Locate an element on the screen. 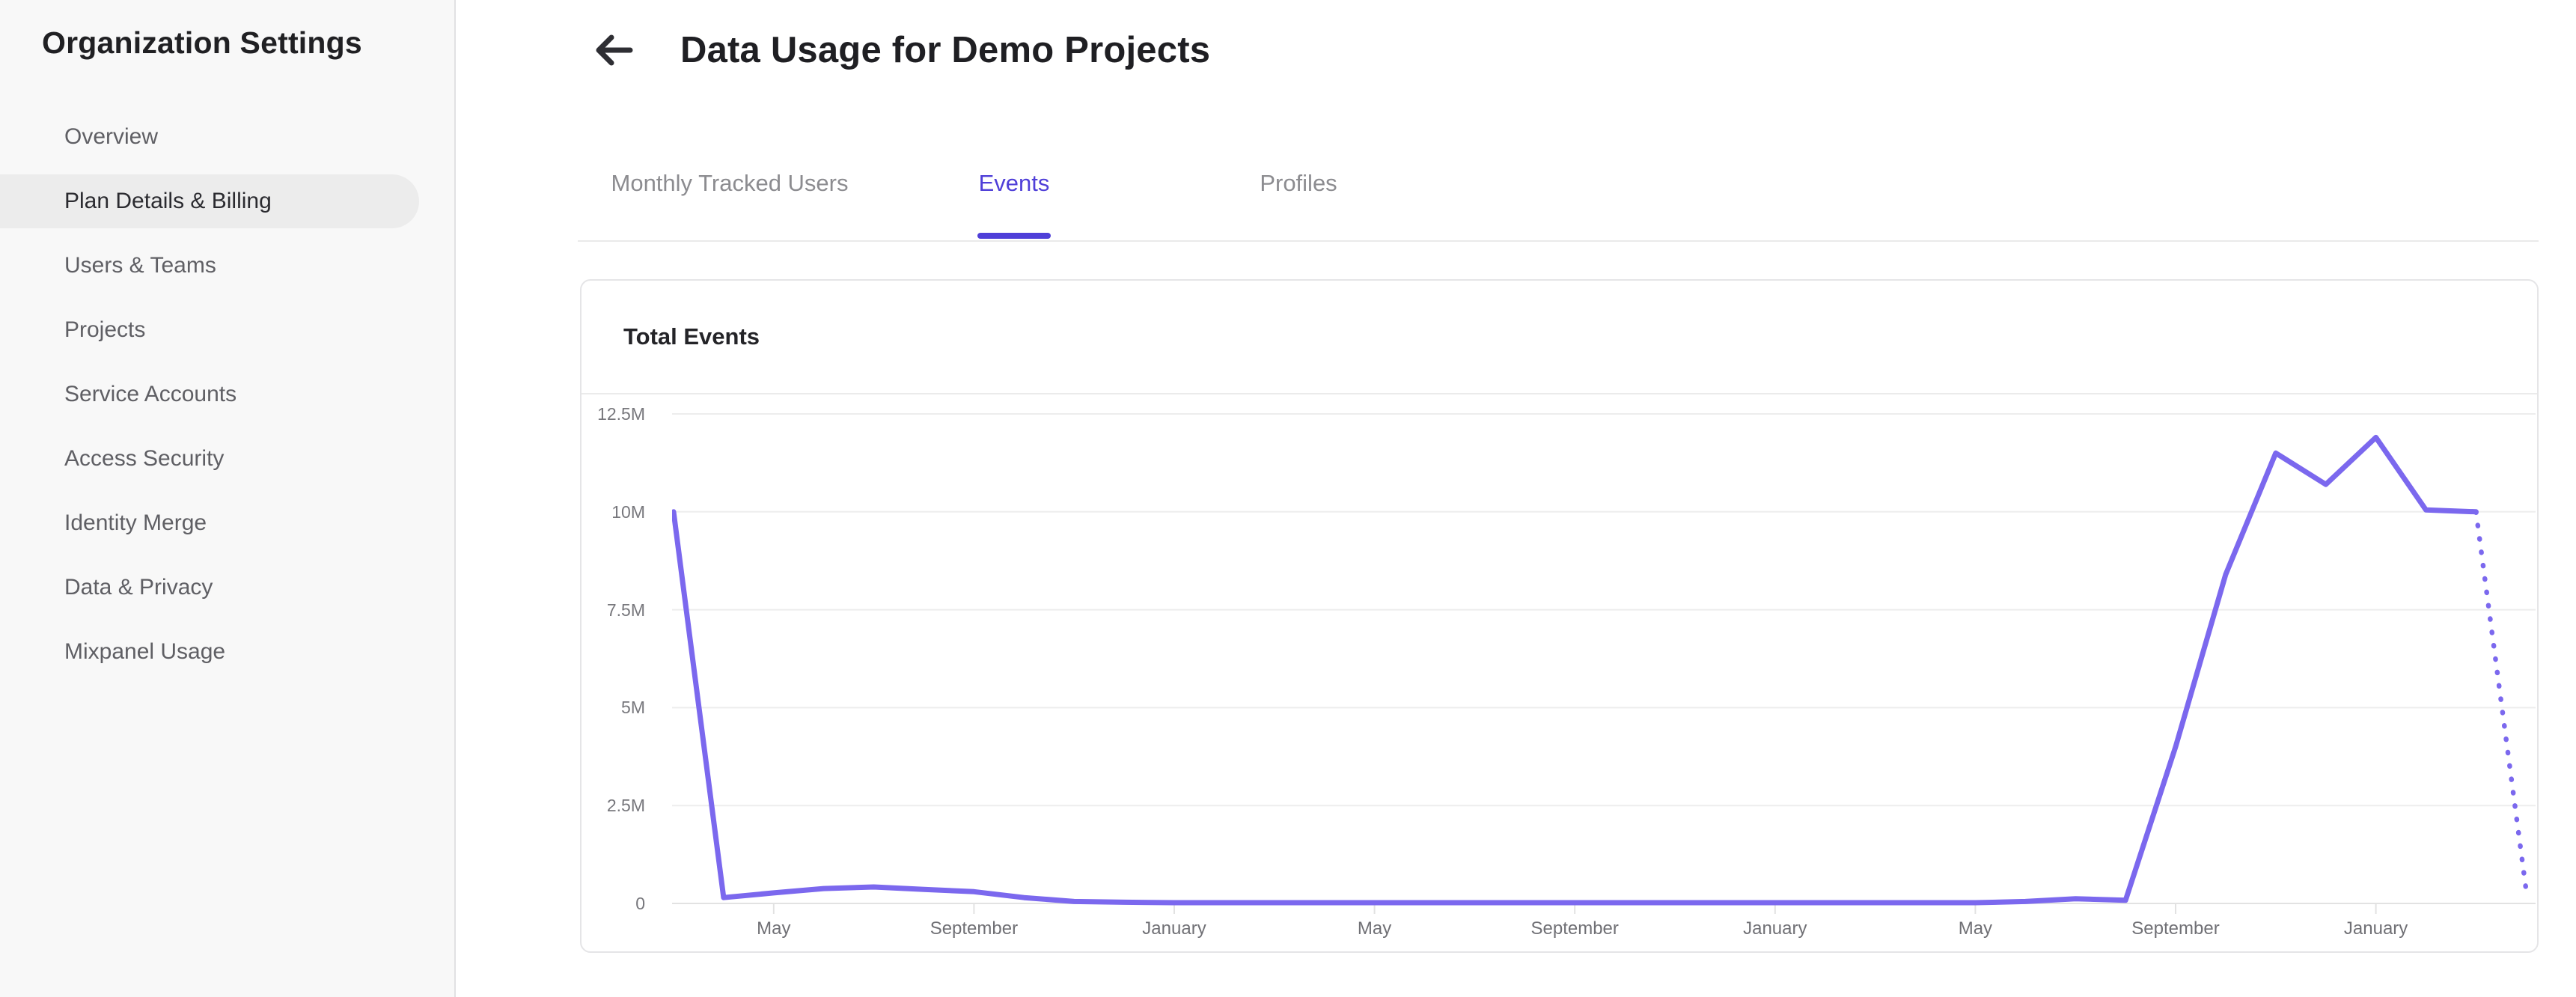  sidebar-item-identity-merge: Identity Merge is located at coordinates (135, 522).